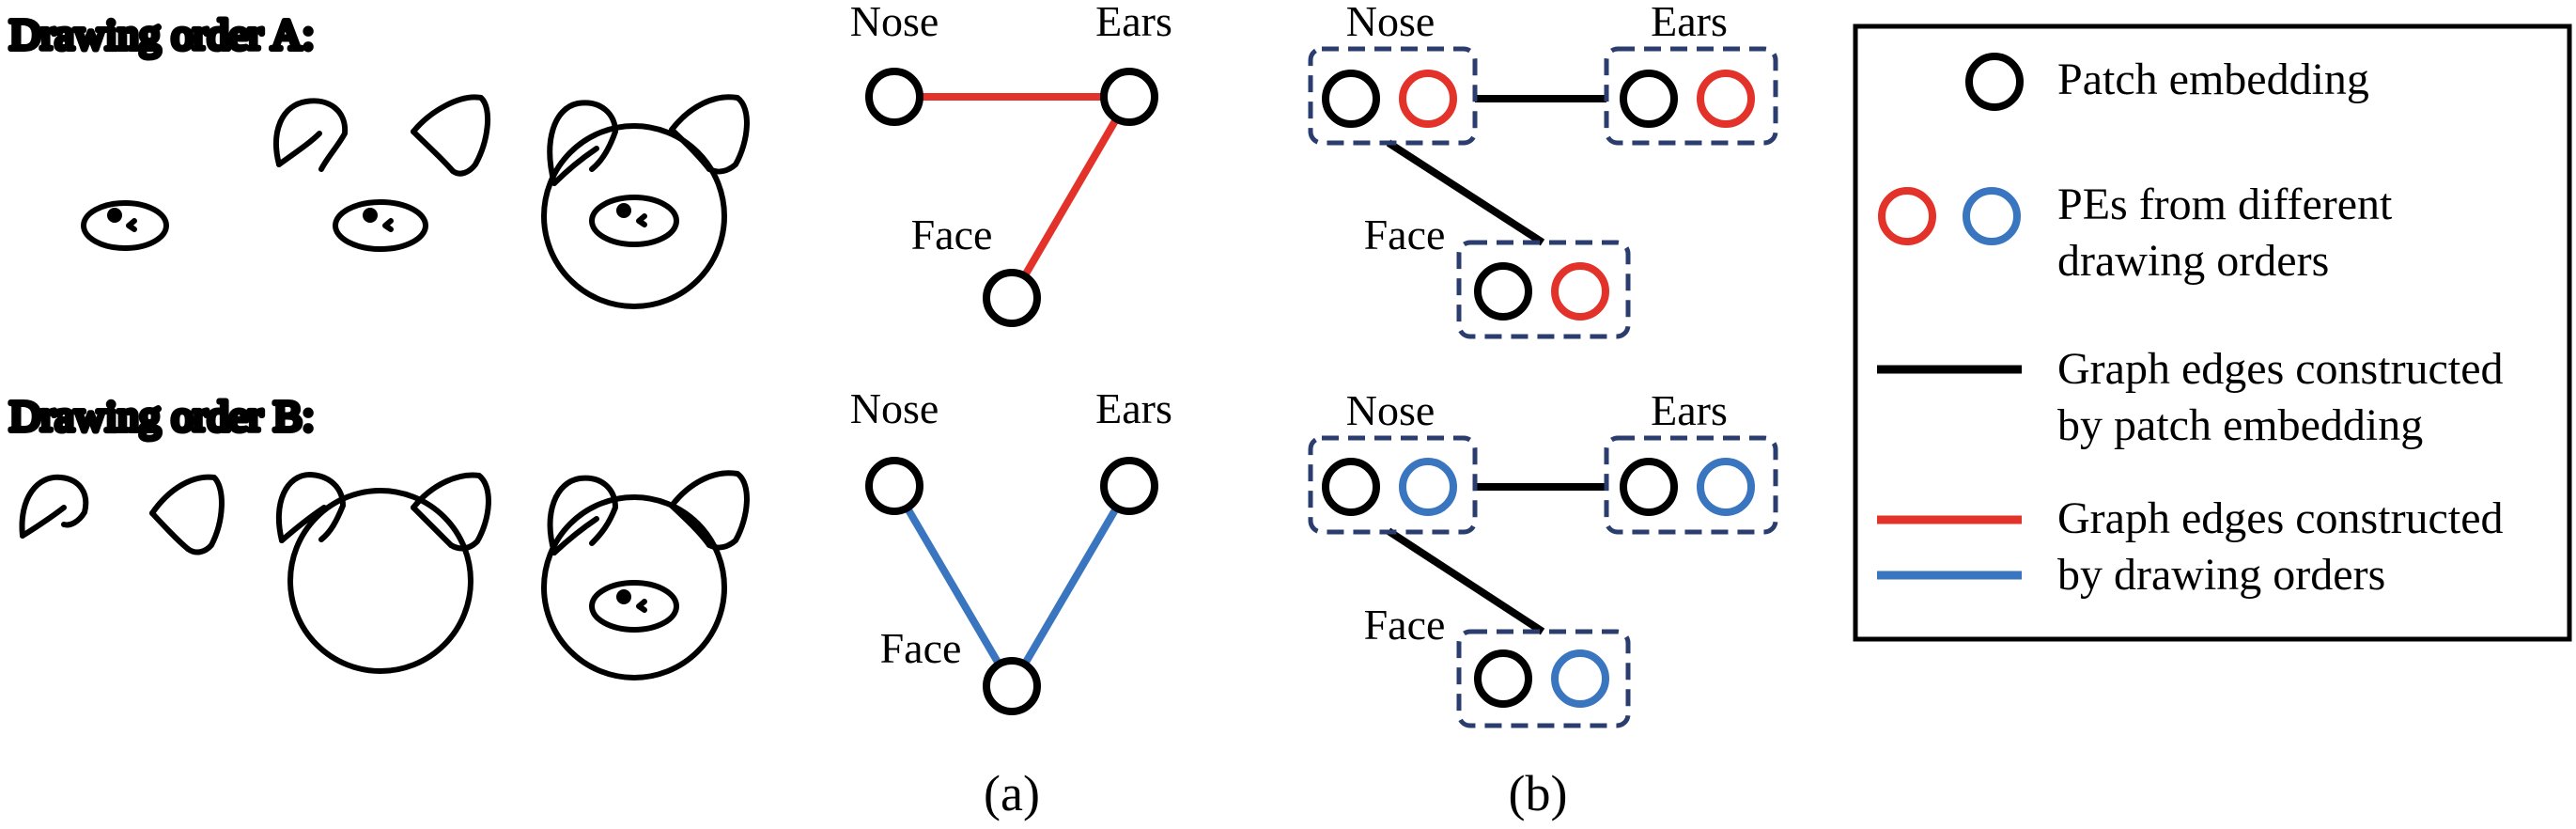  Describe the element at coordinates (2225, 205) in the screenshot. I see `legend-pes-line1: PEs from different` at that location.